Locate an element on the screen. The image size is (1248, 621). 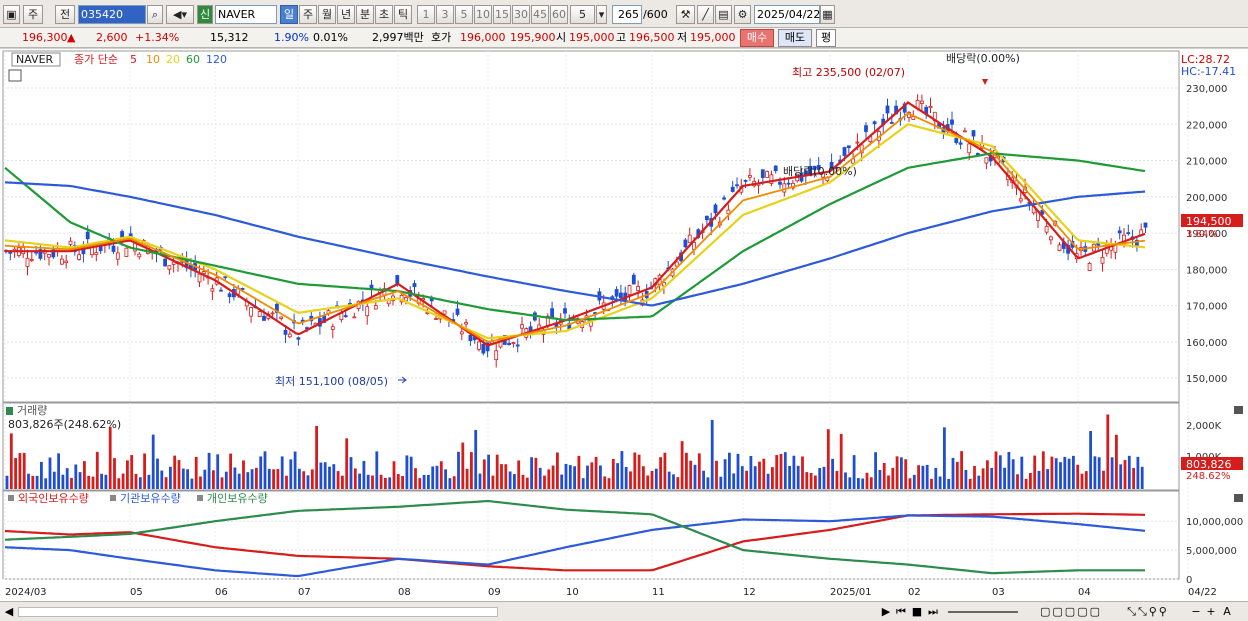
zoom-out-button: − is located at coordinates (1196, 611).